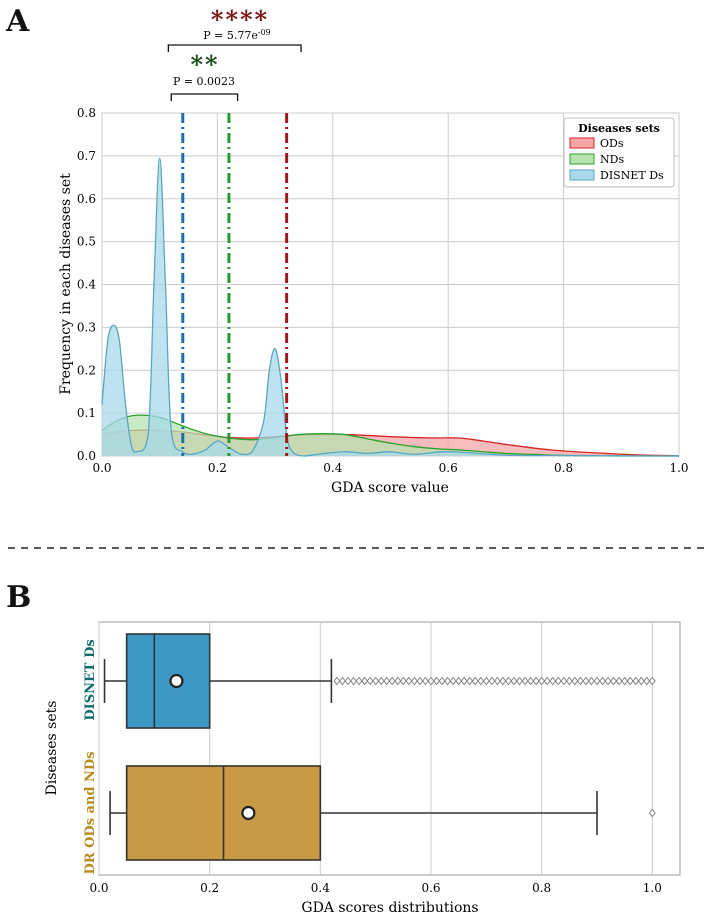 This screenshot has height=918, width=712. Describe the element at coordinates (86, 413) in the screenshot. I see `panel-a-y-tick-label: 0.1` at that location.